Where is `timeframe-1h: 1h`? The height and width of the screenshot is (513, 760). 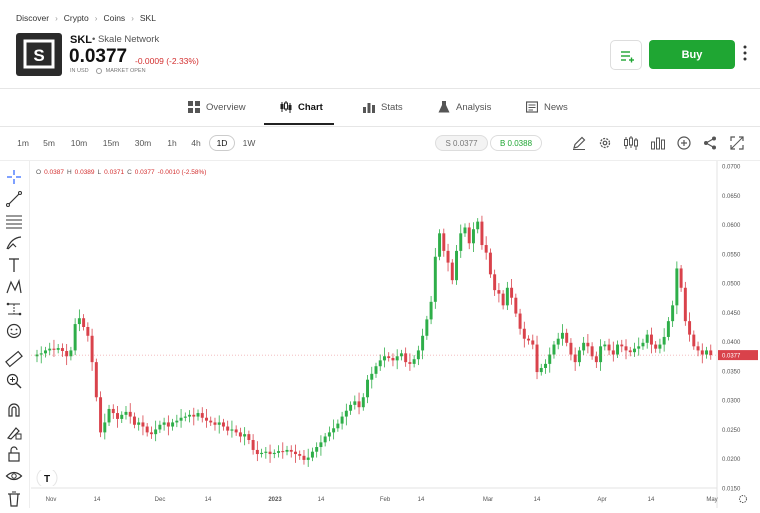 timeframe-1h: 1h is located at coordinates (172, 143).